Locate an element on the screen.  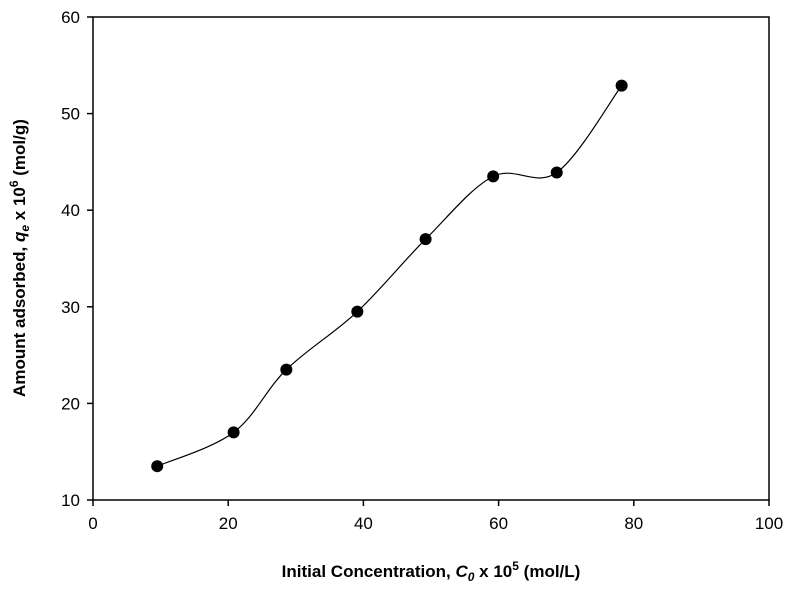
x-tick-label: 20 is located at coordinates (228, 523).